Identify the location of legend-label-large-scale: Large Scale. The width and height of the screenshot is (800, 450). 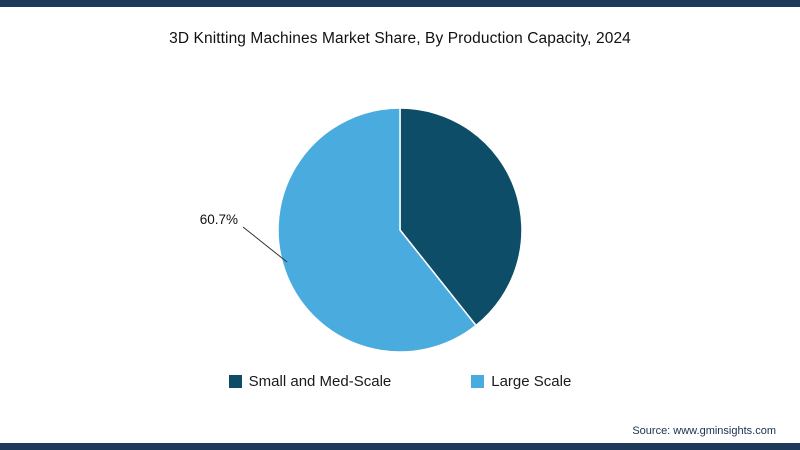
(531, 381).